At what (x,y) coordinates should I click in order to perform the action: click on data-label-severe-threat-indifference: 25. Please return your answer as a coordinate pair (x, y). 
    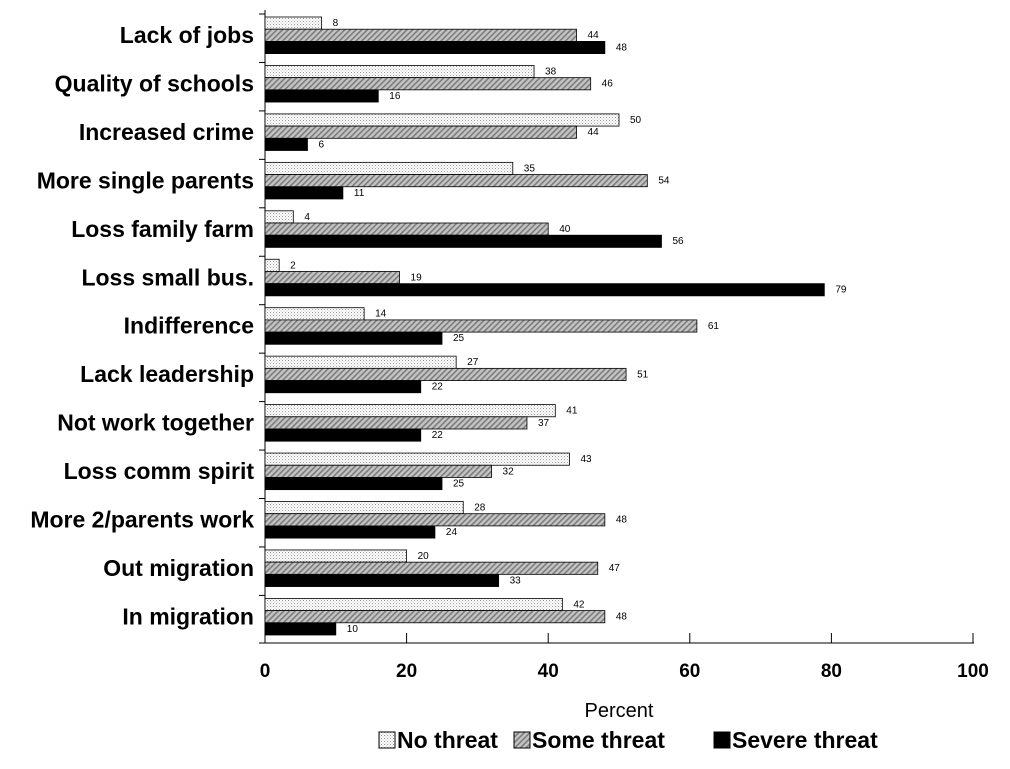
    Looking at the image, I should click on (459, 338).